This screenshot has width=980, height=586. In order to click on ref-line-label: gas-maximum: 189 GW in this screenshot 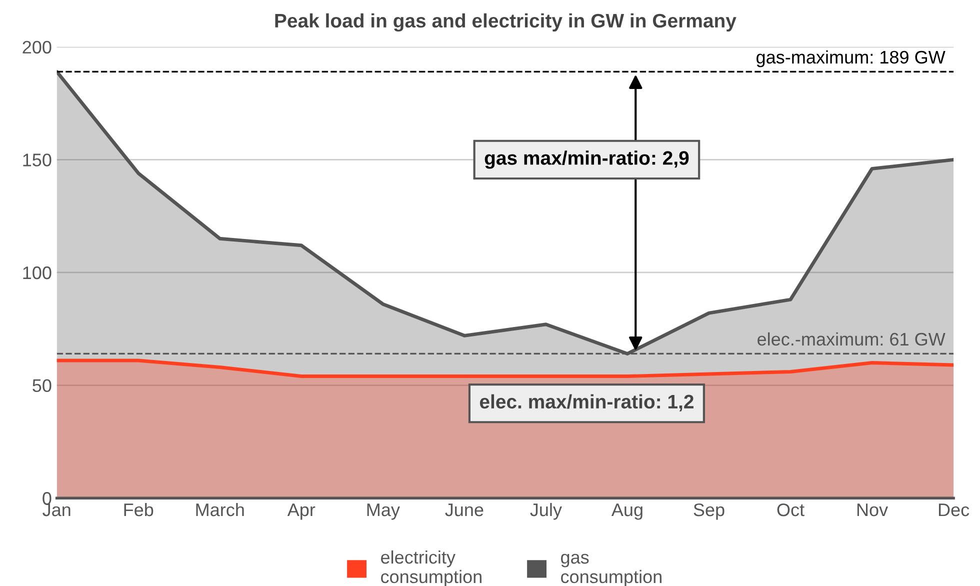, I will do `click(851, 59)`.